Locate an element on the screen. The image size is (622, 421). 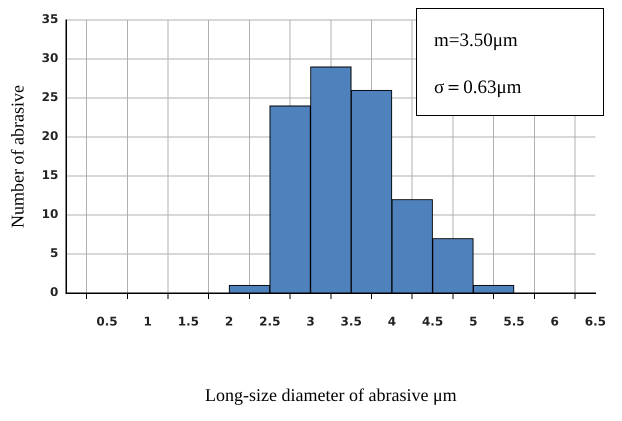
x-tick-label: 0.5 is located at coordinates (107, 321).